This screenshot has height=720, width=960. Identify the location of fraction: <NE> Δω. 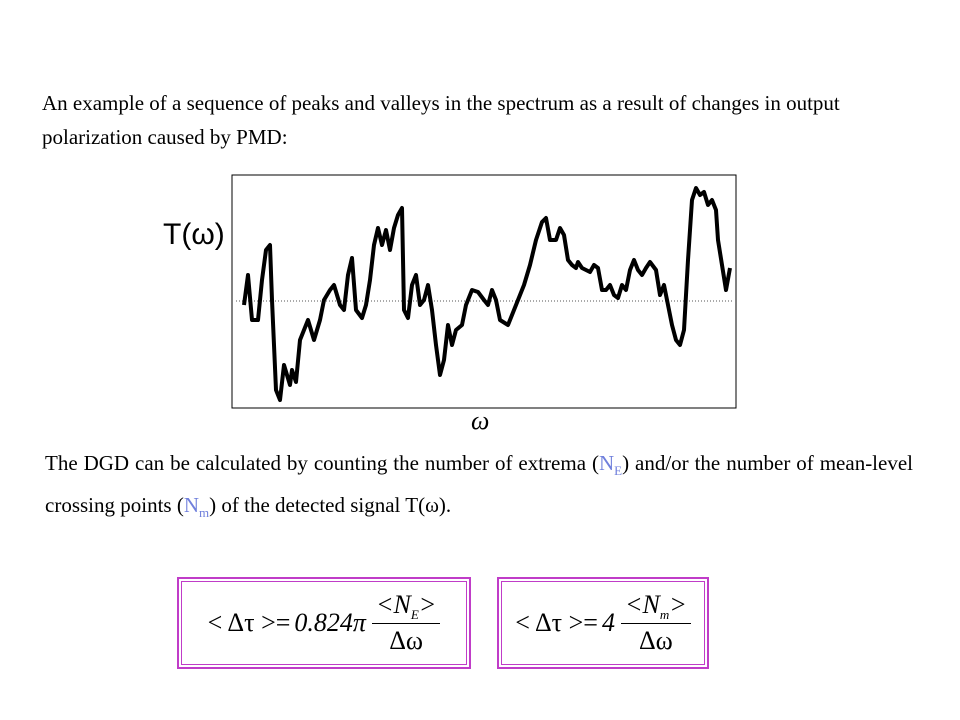
(406, 622).